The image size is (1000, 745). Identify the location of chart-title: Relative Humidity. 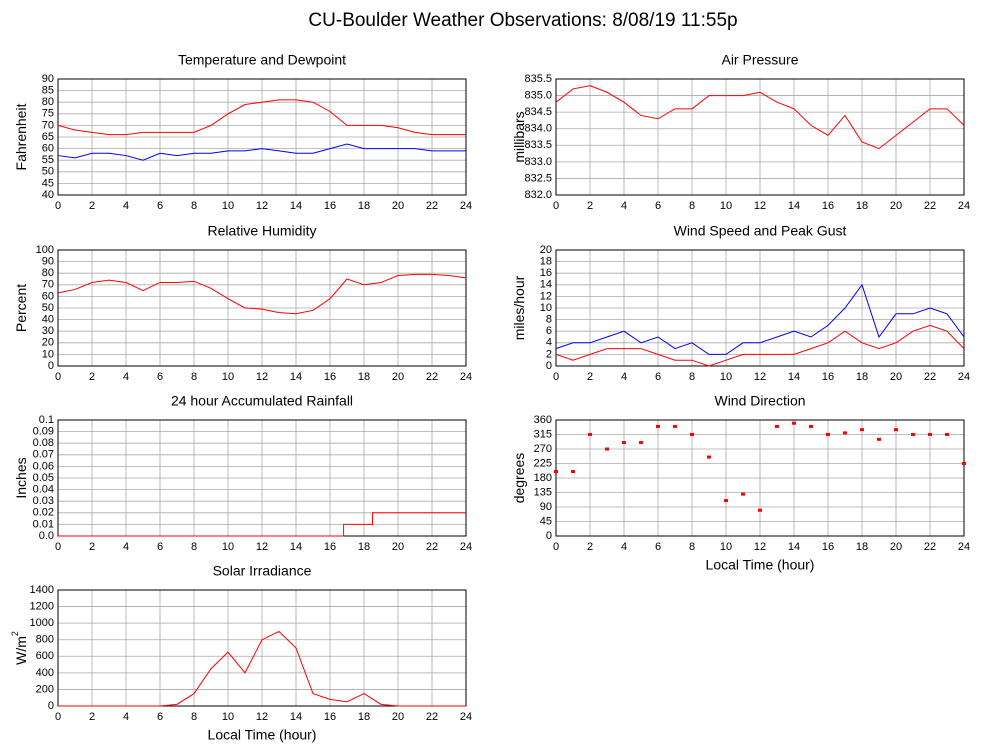
(262, 231).